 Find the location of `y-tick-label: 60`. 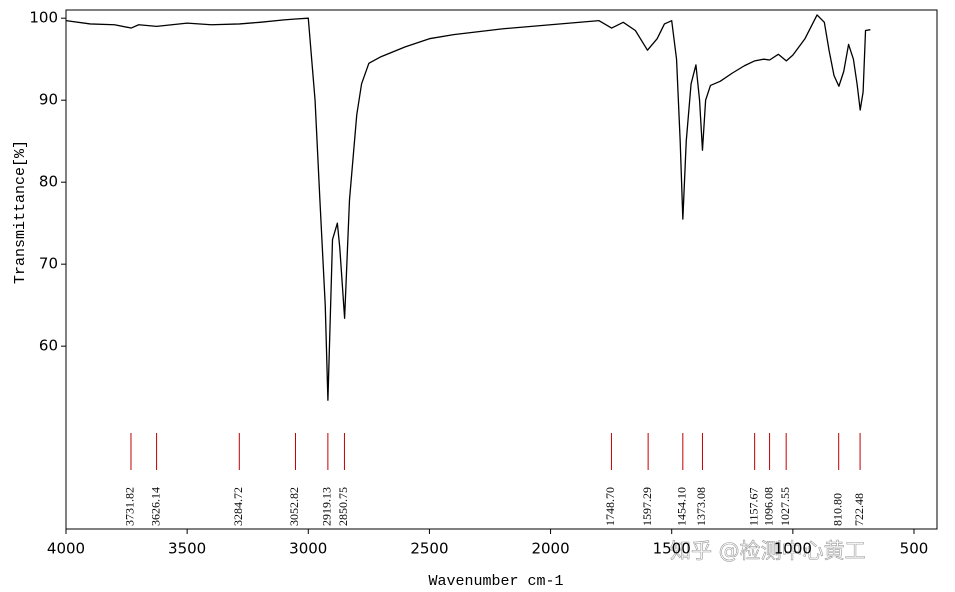

y-tick-label: 60 is located at coordinates (48, 346).